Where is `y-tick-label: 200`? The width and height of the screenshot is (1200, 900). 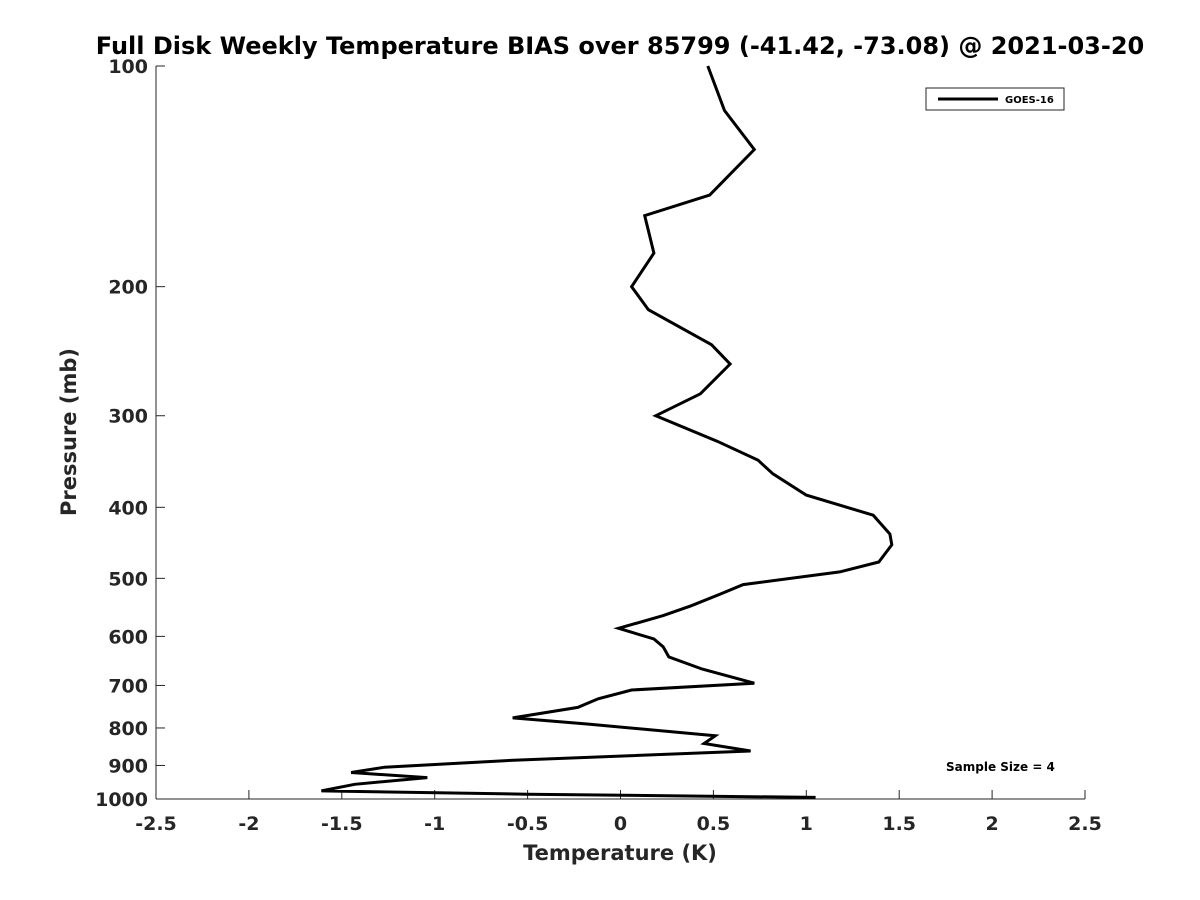 y-tick-label: 200 is located at coordinates (128, 288).